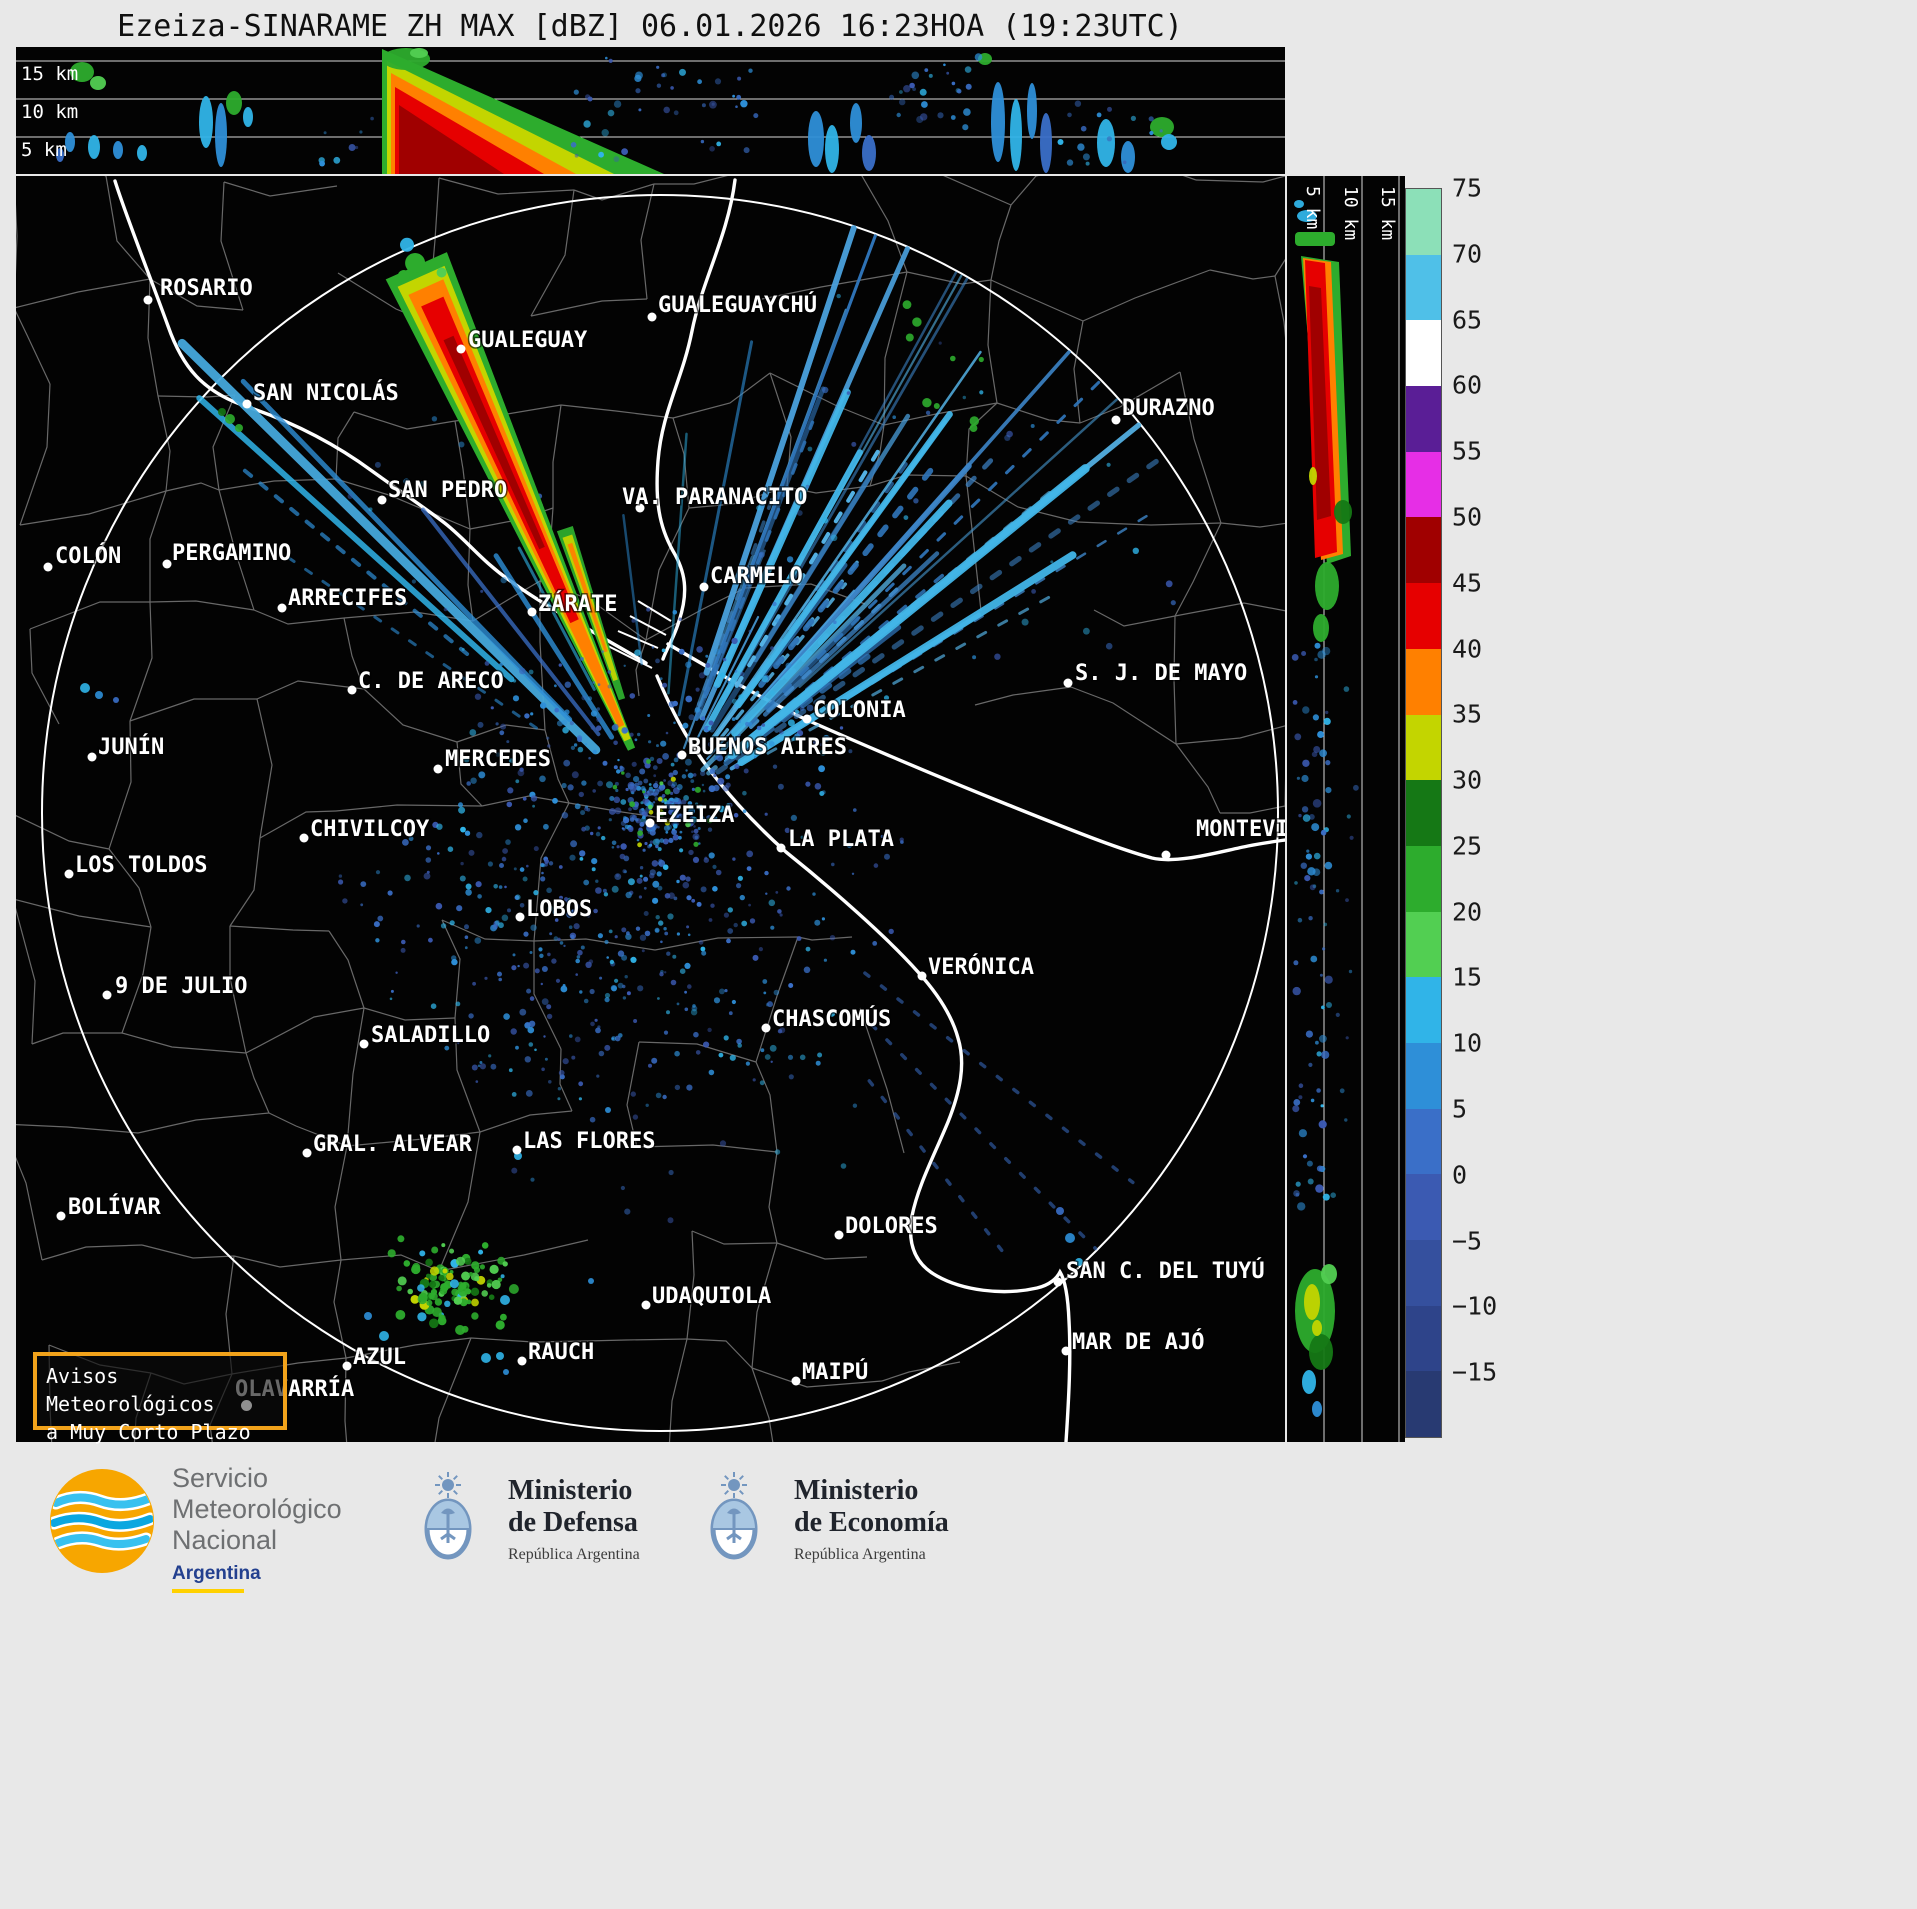  I want to click on ministry-line2: de Defensa, so click(573, 1522).